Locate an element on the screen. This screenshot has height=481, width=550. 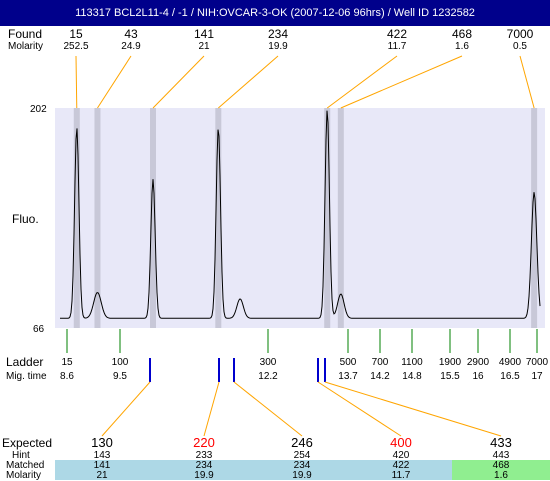
hint-label: Hint is located at coordinates (21, 455).